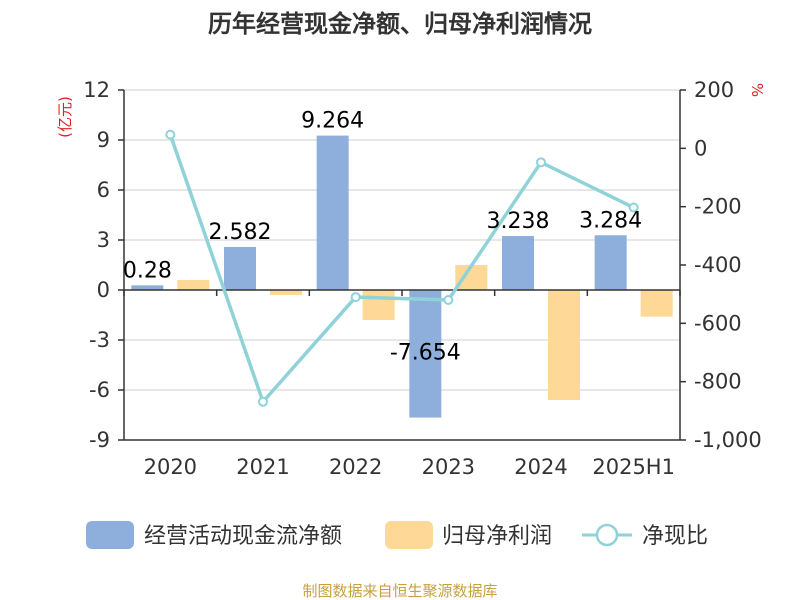 The height and width of the screenshot is (600, 800). I want to click on legend-swatch-cashflow, so click(110, 535).